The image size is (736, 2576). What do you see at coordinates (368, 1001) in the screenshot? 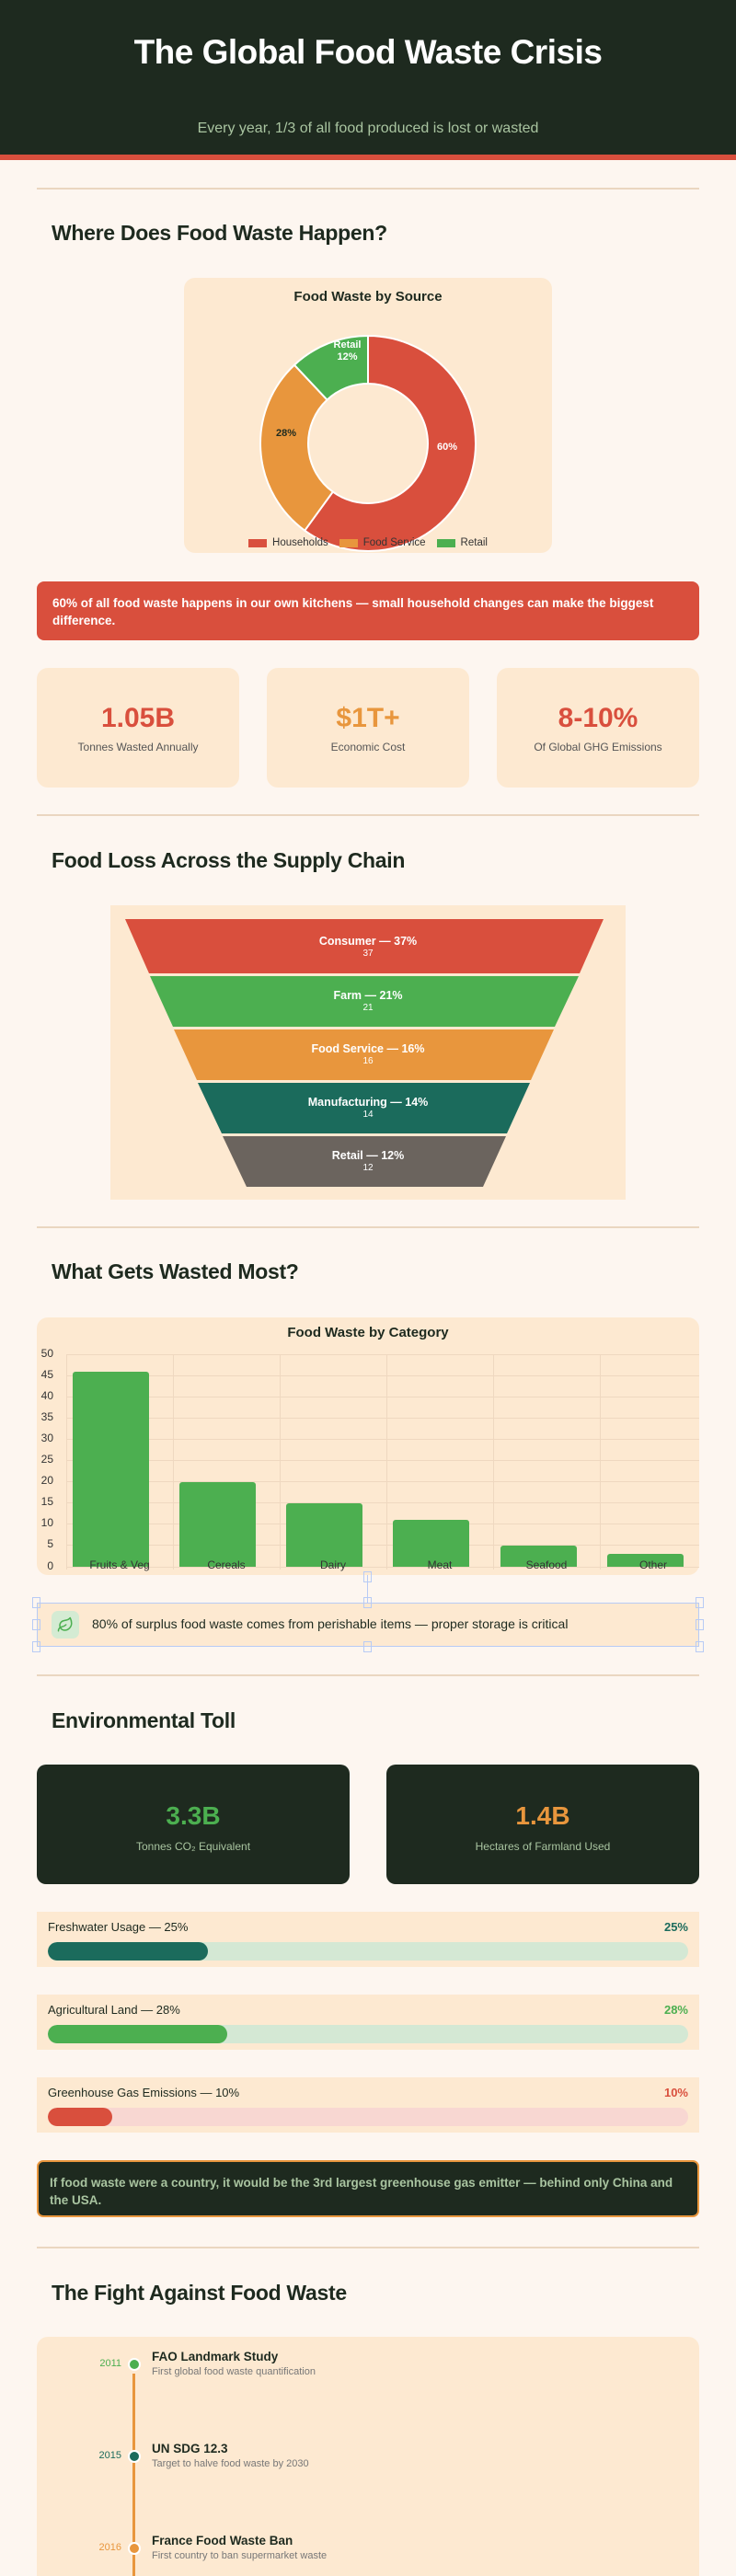
I see `funnel-label-farm: Farm — 21% 21` at bounding box center [368, 1001].